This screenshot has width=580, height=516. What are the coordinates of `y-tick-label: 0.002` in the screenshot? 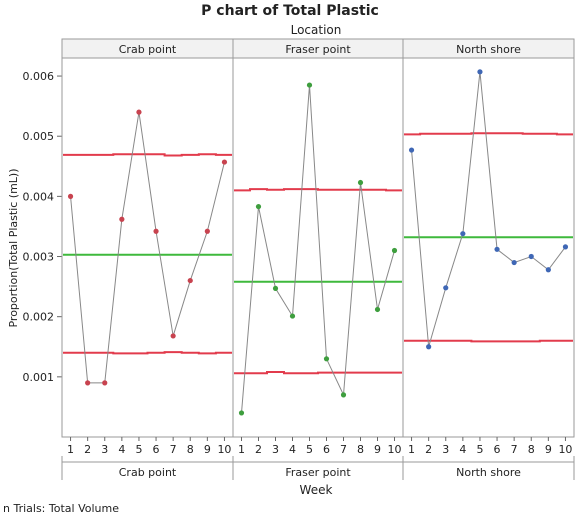 It's located at (39, 317).